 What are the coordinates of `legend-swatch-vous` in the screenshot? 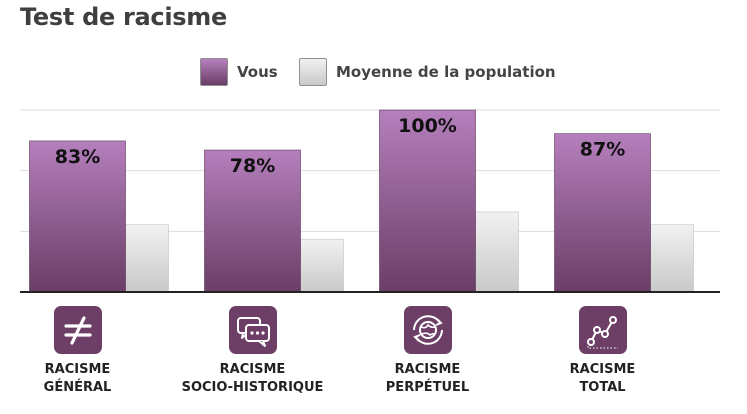 It's located at (214, 72).